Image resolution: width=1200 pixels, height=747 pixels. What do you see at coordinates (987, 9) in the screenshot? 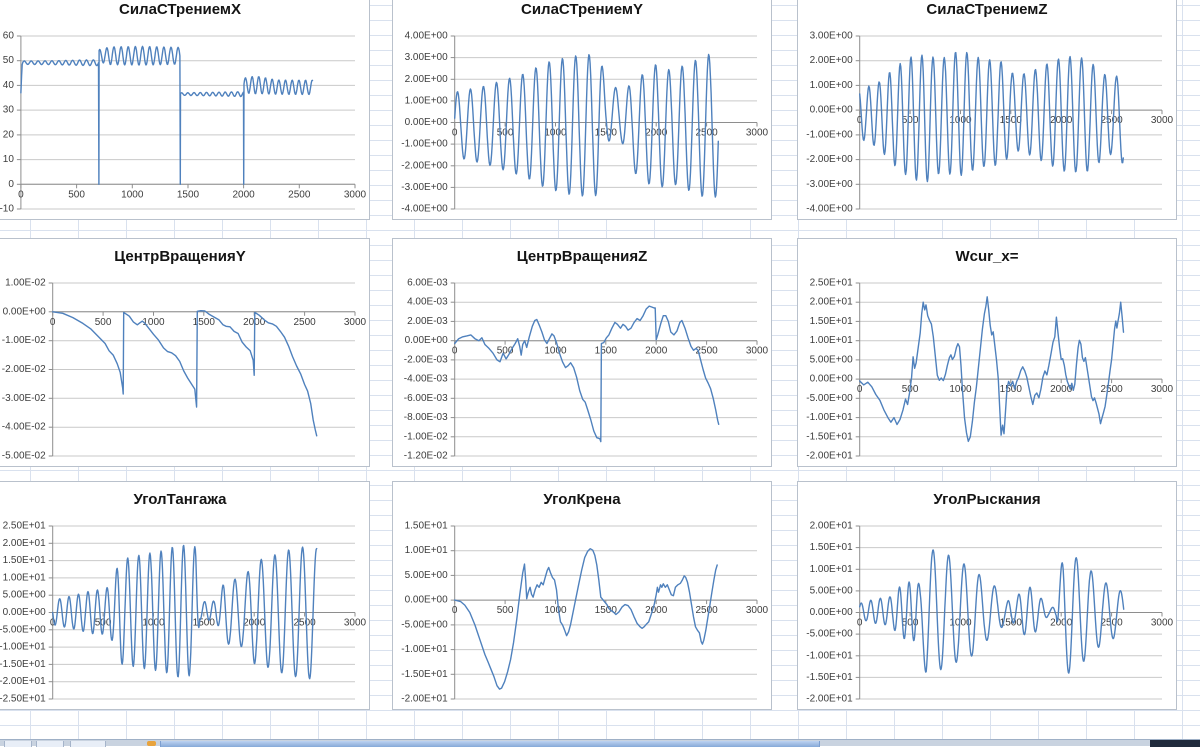
I see `chart-title: СилаСТрениемZ` at bounding box center [987, 9].